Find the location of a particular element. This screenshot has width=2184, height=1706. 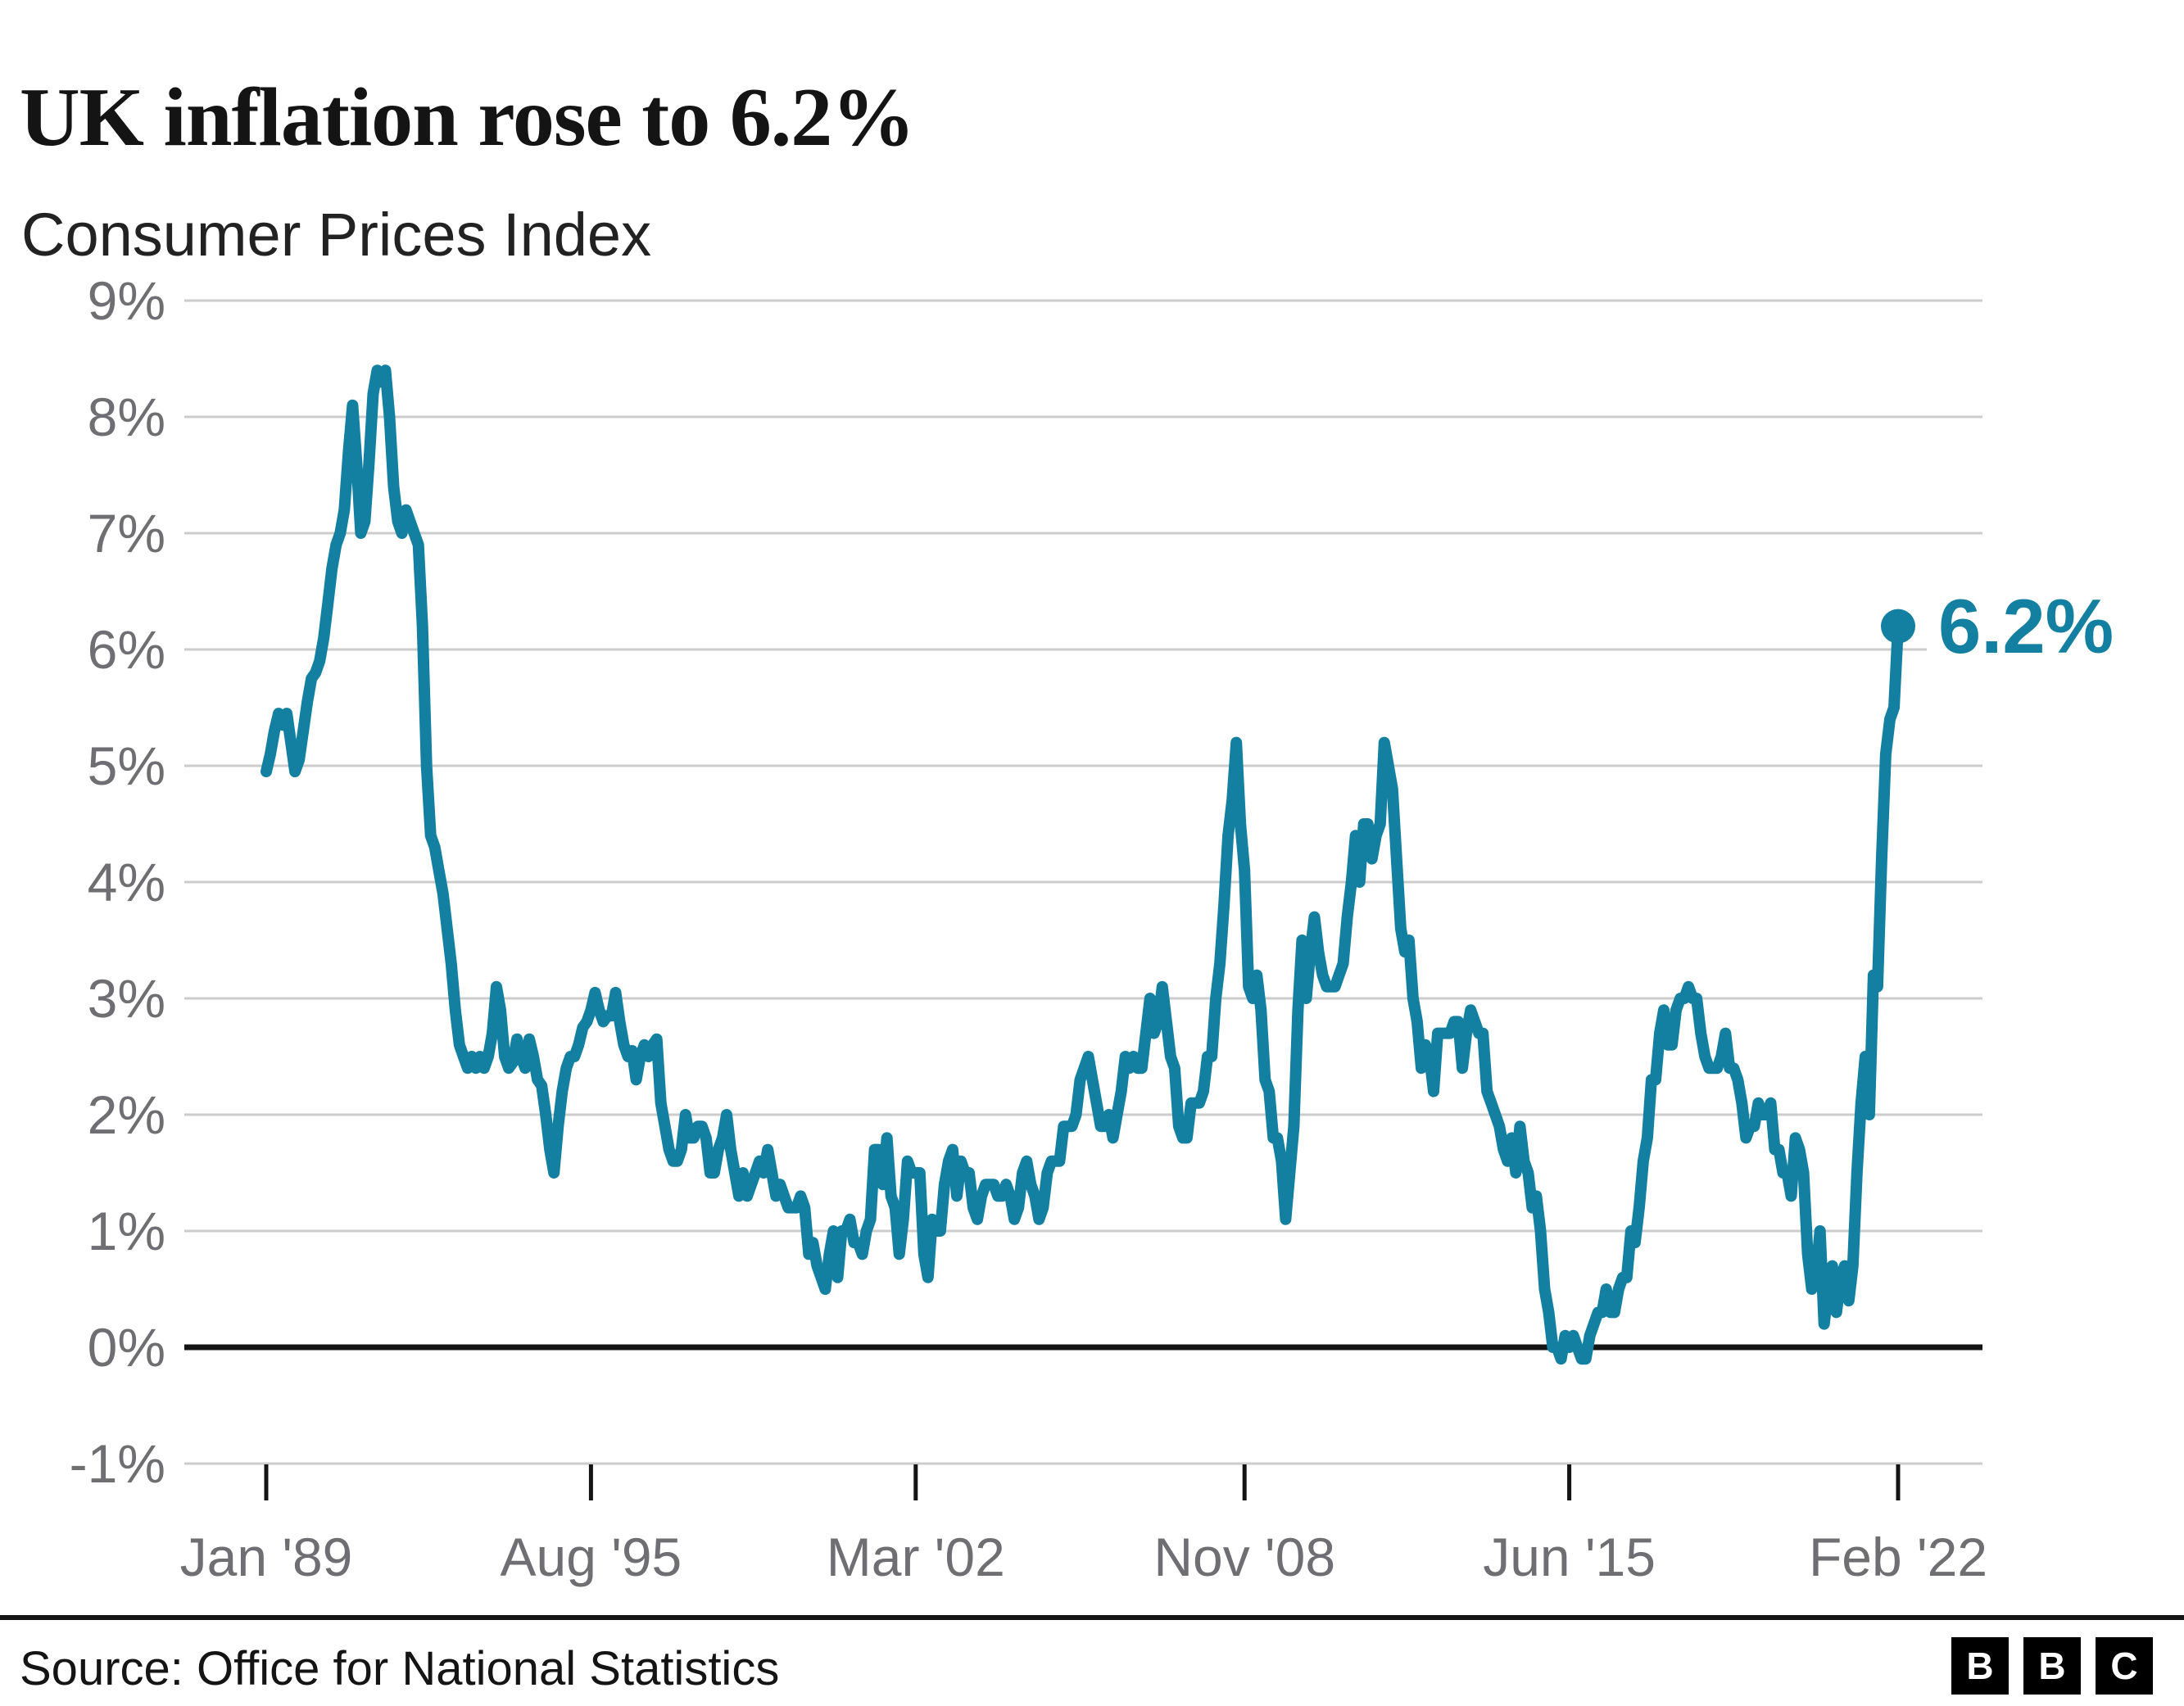

y-axis-label--1pct: -1% is located at coordinates (118, 1463).